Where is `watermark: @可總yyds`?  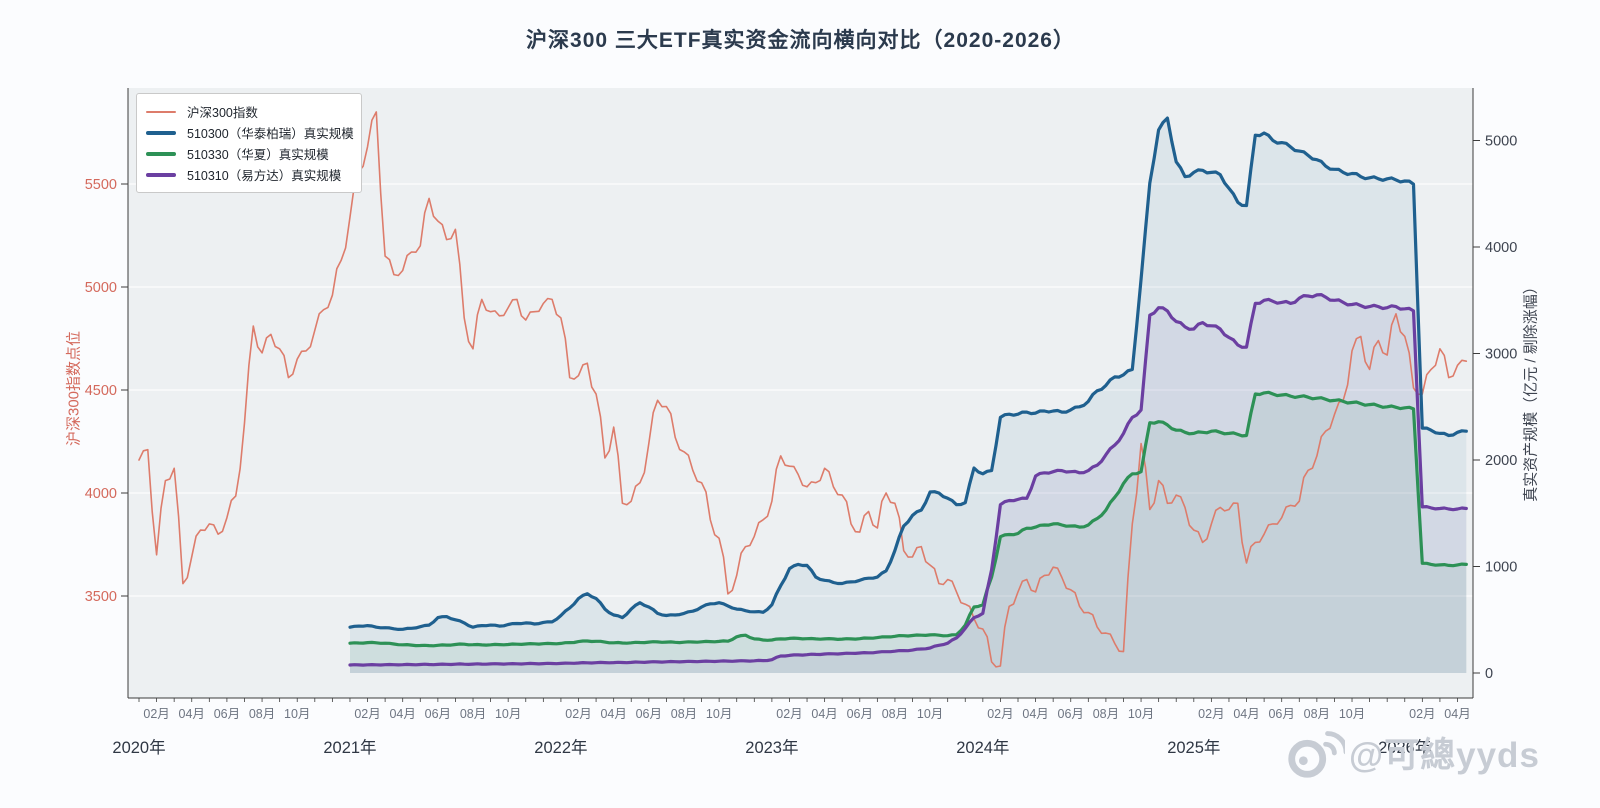
watermark: @可總yyds is located at coordinates (1411, 752).